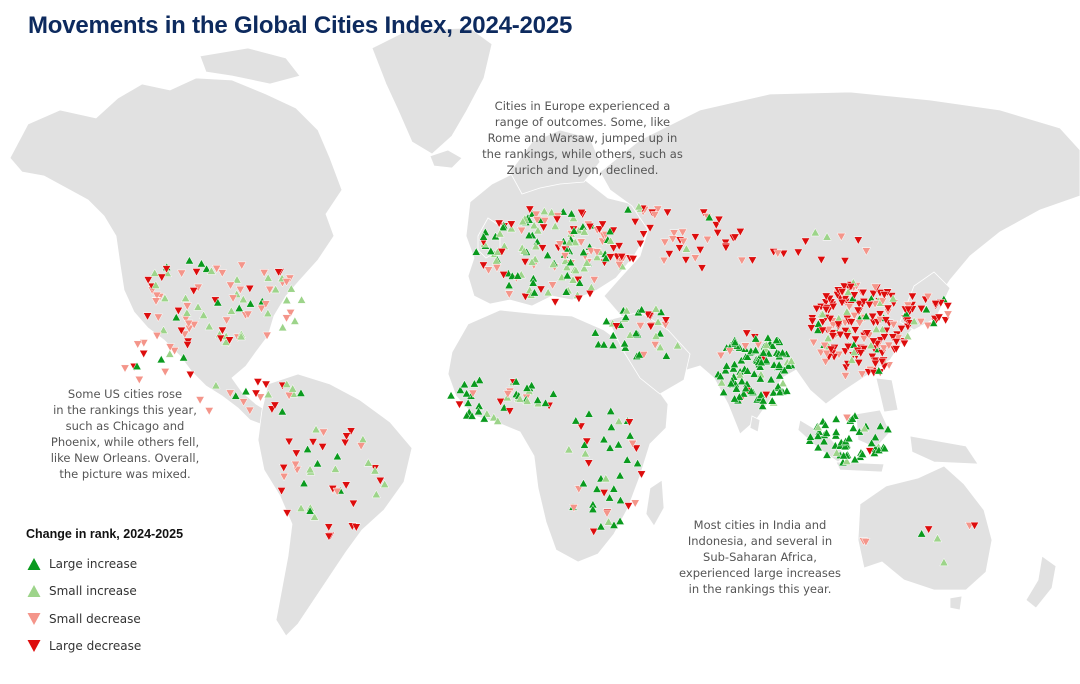  Describe the element at coordinates (335, 505) in the screenshot. I see `south-america-land` at that location.